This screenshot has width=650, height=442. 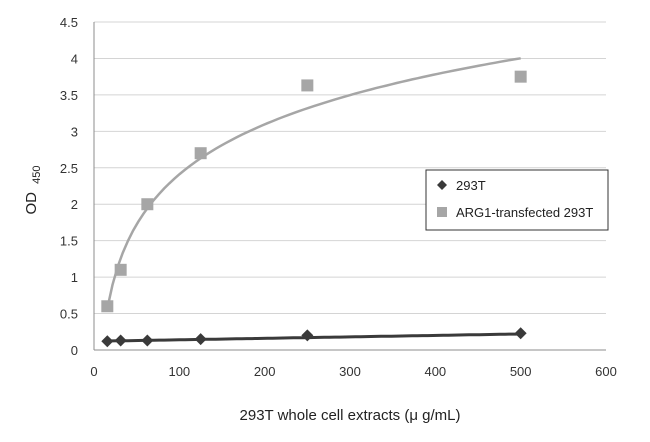 I want to click on legend-box, so click(x=517, y=200).